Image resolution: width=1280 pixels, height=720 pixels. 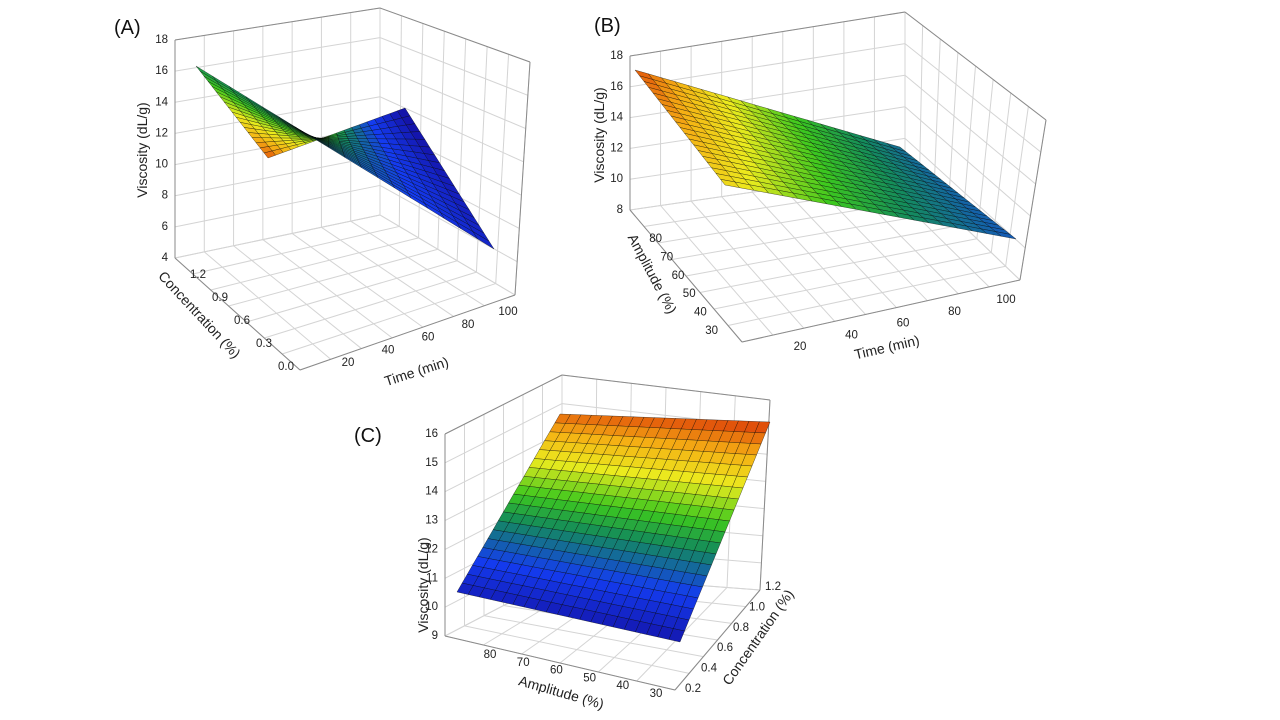 I want to click on y-tick-label: 0.4, so click(x=709, y=669).